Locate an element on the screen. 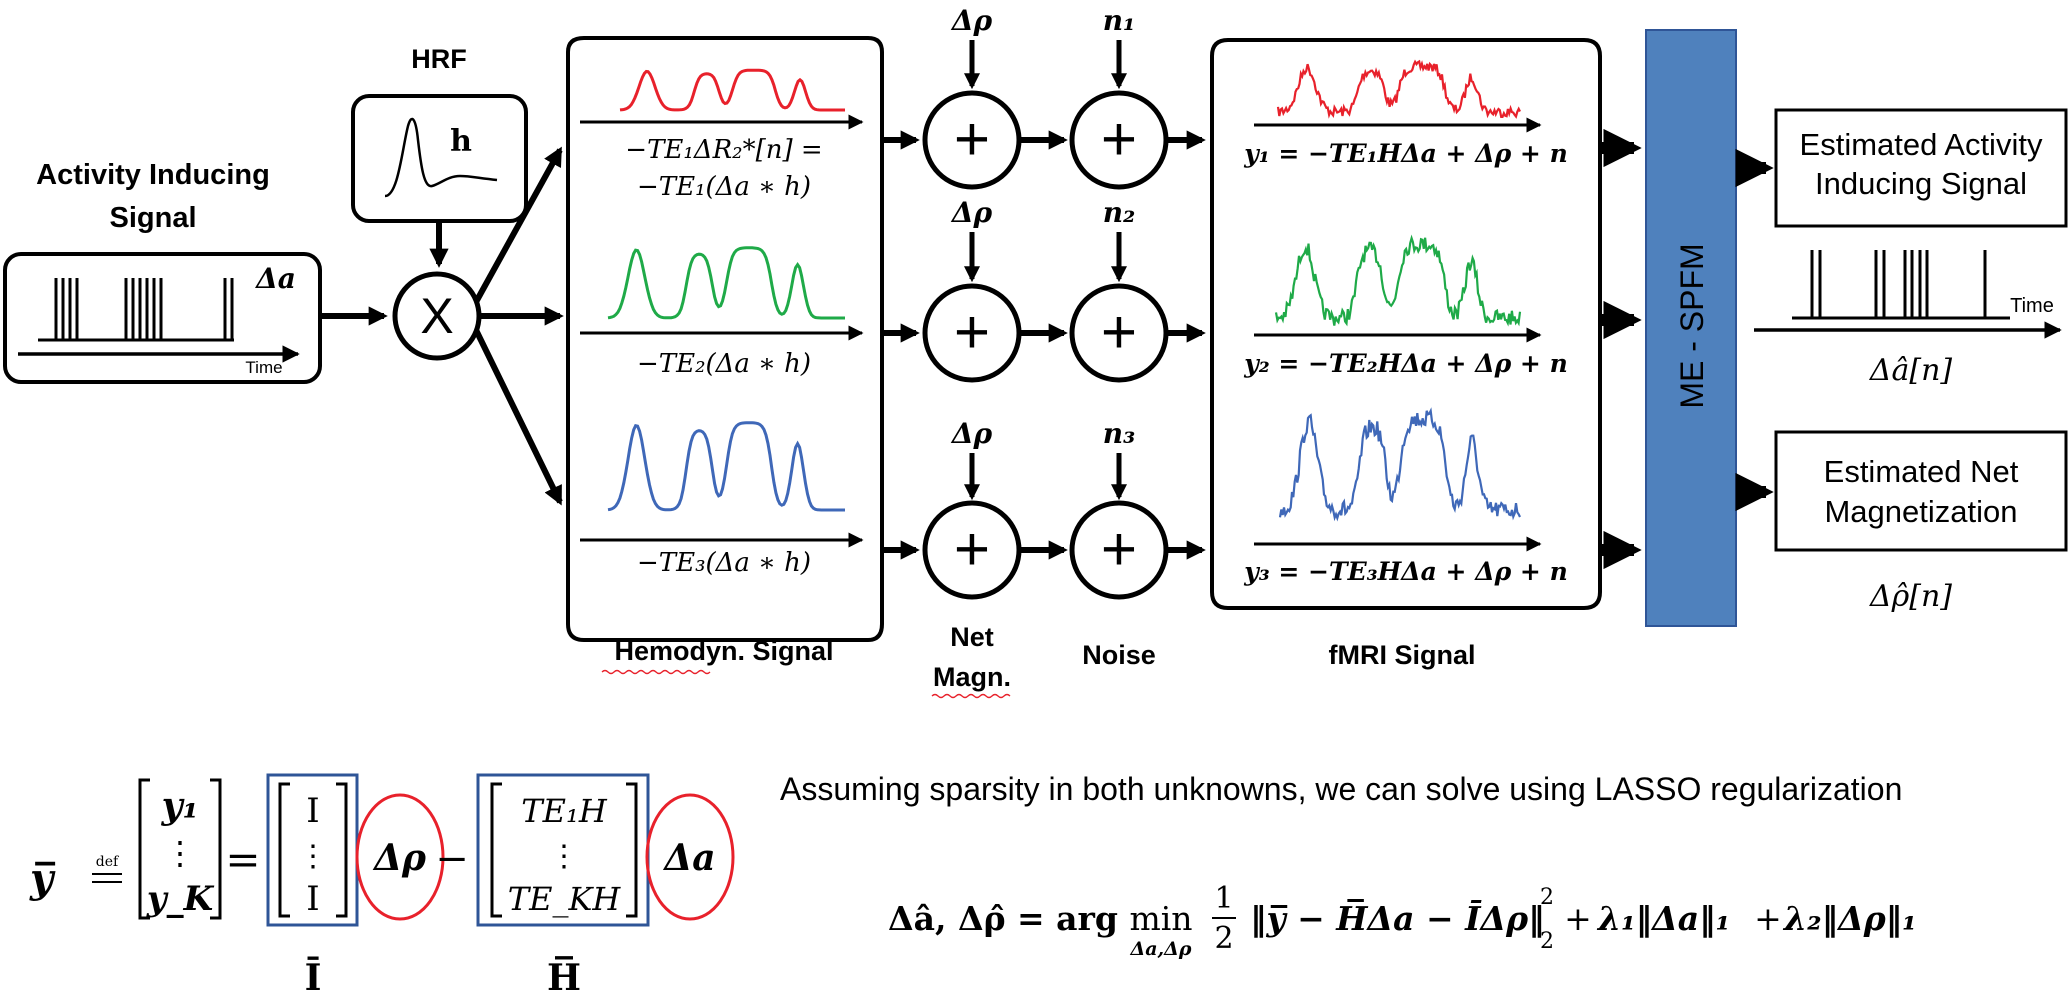 The height and width of the screenshot is (1008, 2072). estimated-net-line1: Estimated Net is located at coordinates (1921, 471).